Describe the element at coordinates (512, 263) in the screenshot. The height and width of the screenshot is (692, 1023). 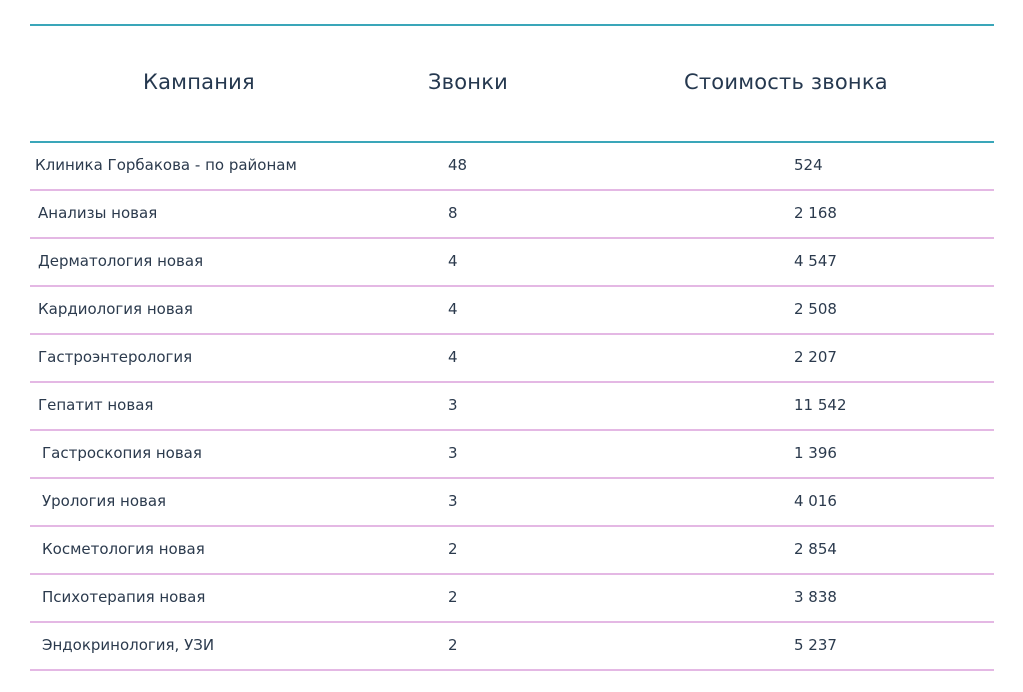
I see `table-row: Дерматология новая 4 4 547` at that location.